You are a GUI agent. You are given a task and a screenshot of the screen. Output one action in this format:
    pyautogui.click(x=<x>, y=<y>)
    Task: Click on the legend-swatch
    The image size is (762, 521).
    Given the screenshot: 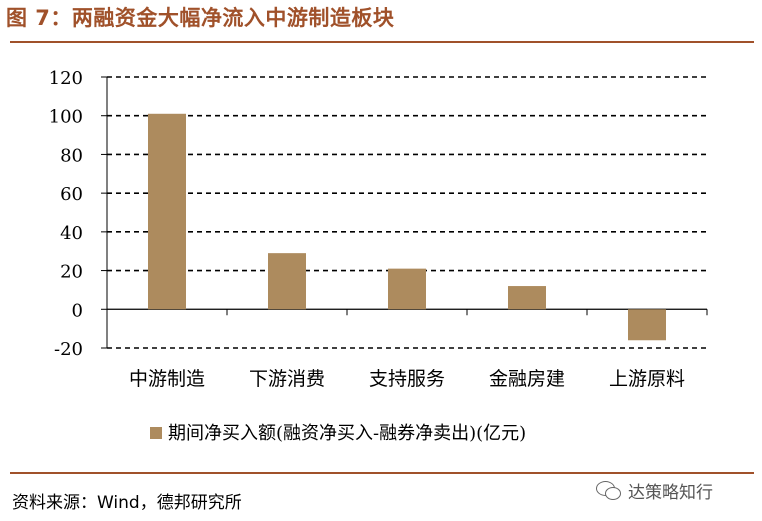 What is the action you would take?
    pyautogui.click(x=156, y=433)
    